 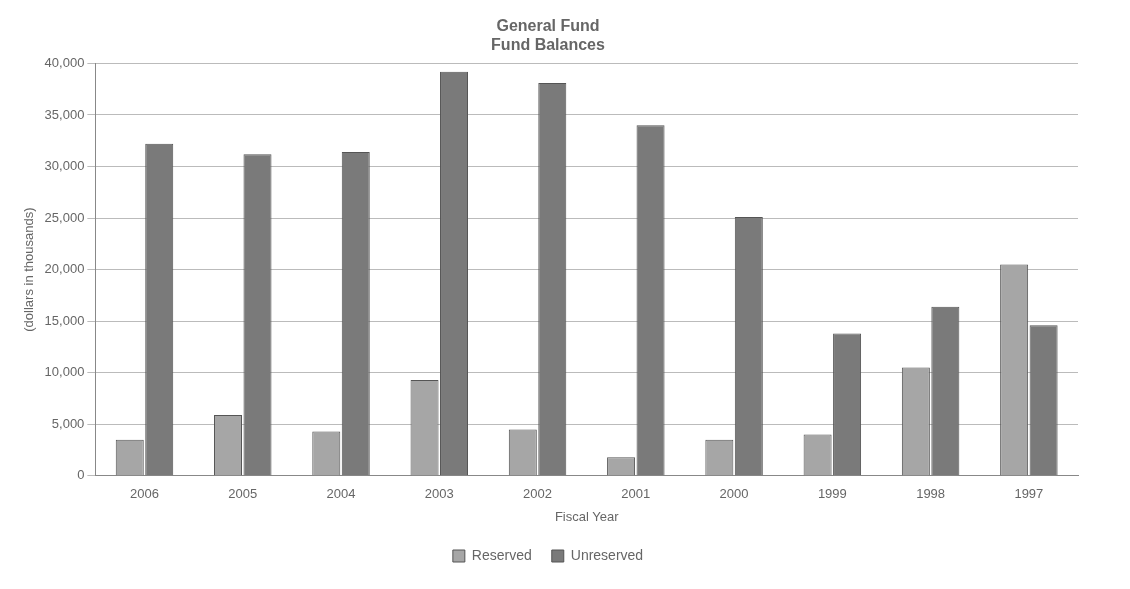 I want to click on x-axis-title: Fiscal Year, so click(x=587, y=516).